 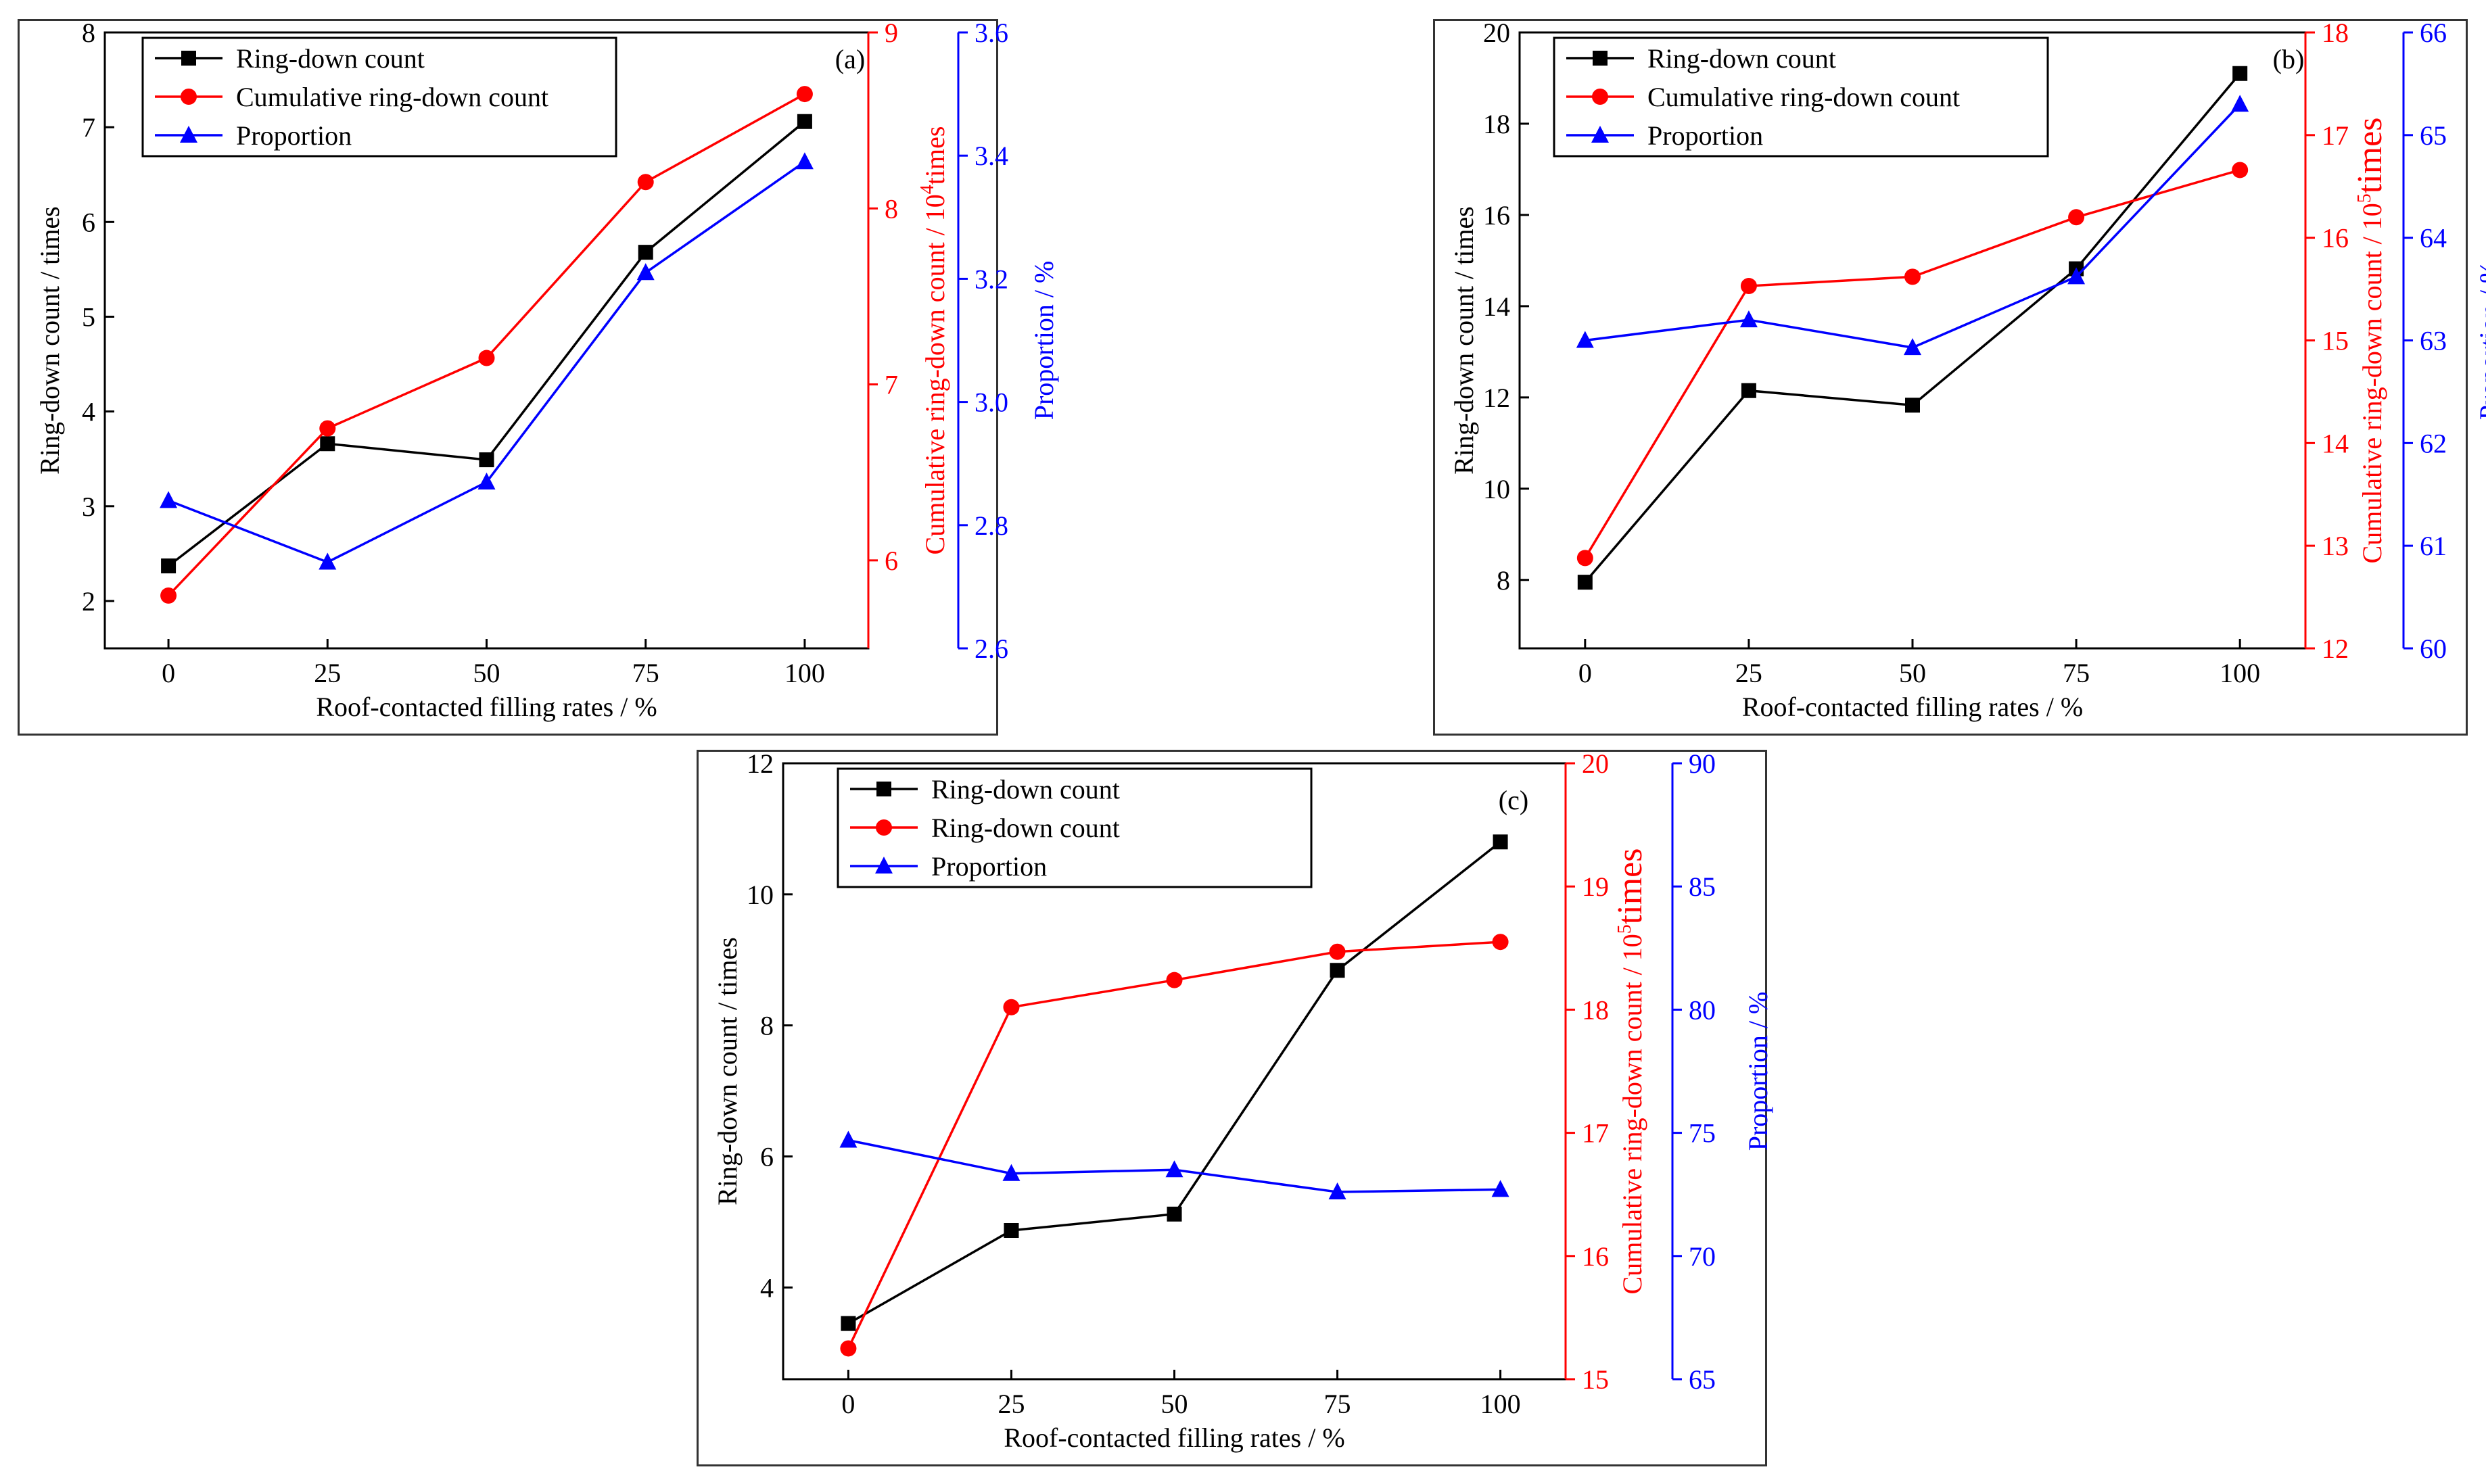 What do you see at coordinates (1497, 124) in the screenshot?
I see `y-left-tick-label: 18` at bounding box center [1497, 124].